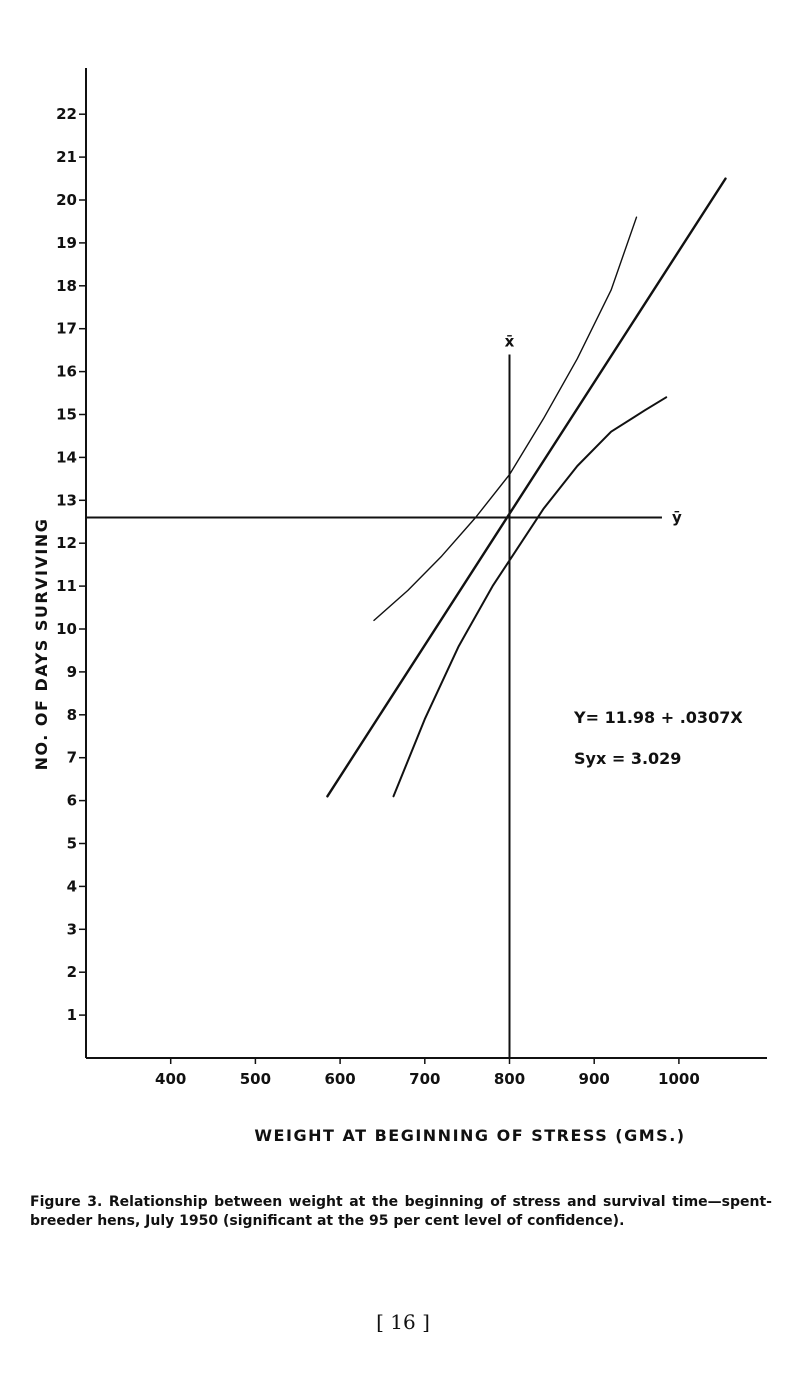 The width and height of the screenshot is (806, 1380). I want to click on x-tick-label: 800, so click(509, 1079).